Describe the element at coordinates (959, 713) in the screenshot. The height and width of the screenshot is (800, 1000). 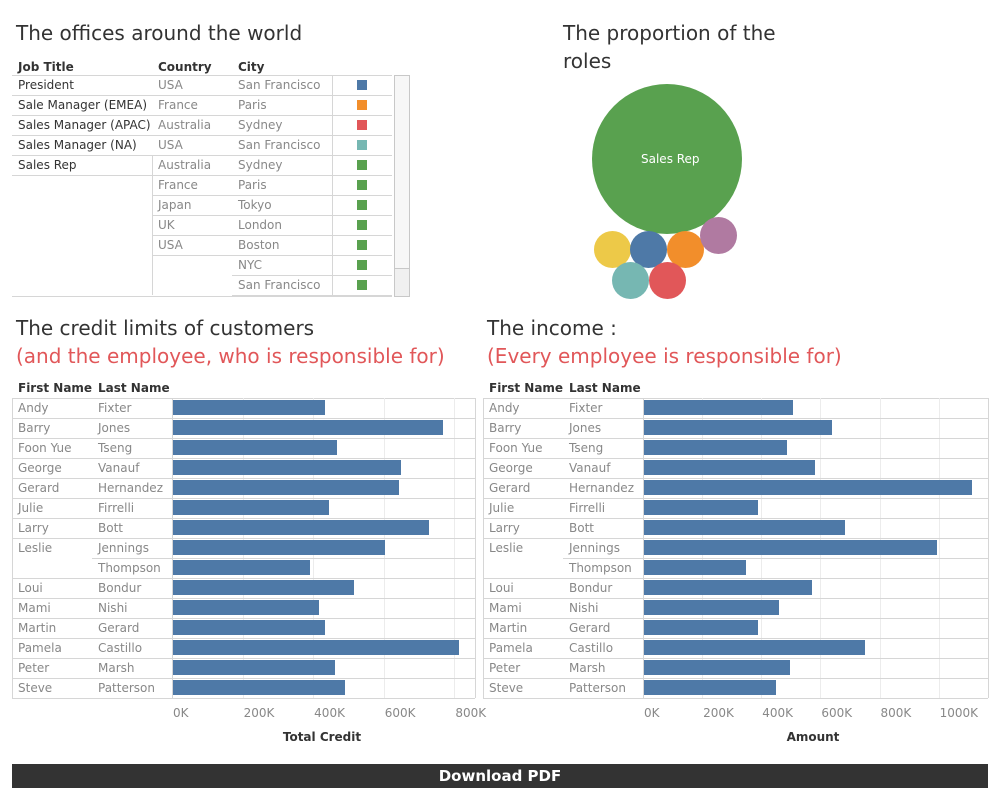
I see `x-tick-label: 1000K` at that location.